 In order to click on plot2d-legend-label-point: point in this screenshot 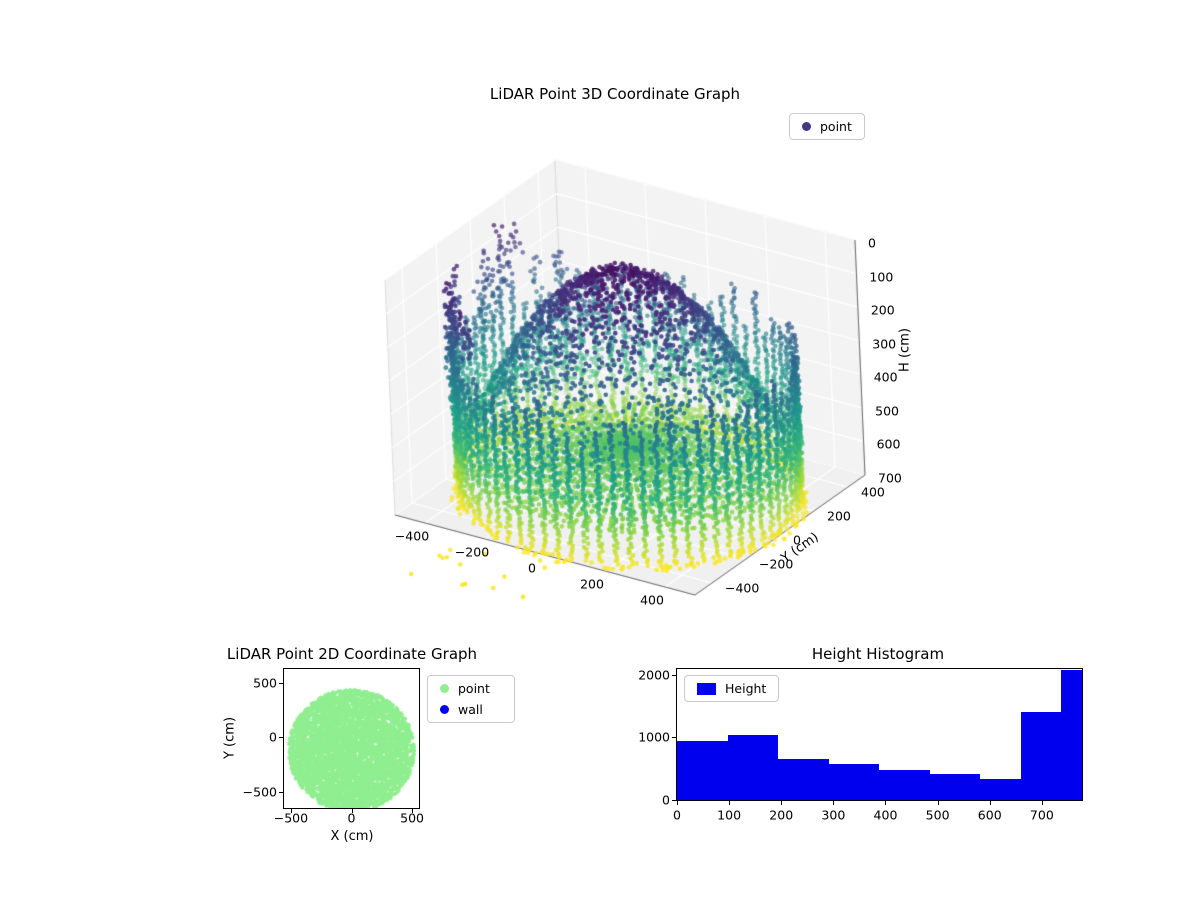, I will do `click(474, 688)`.